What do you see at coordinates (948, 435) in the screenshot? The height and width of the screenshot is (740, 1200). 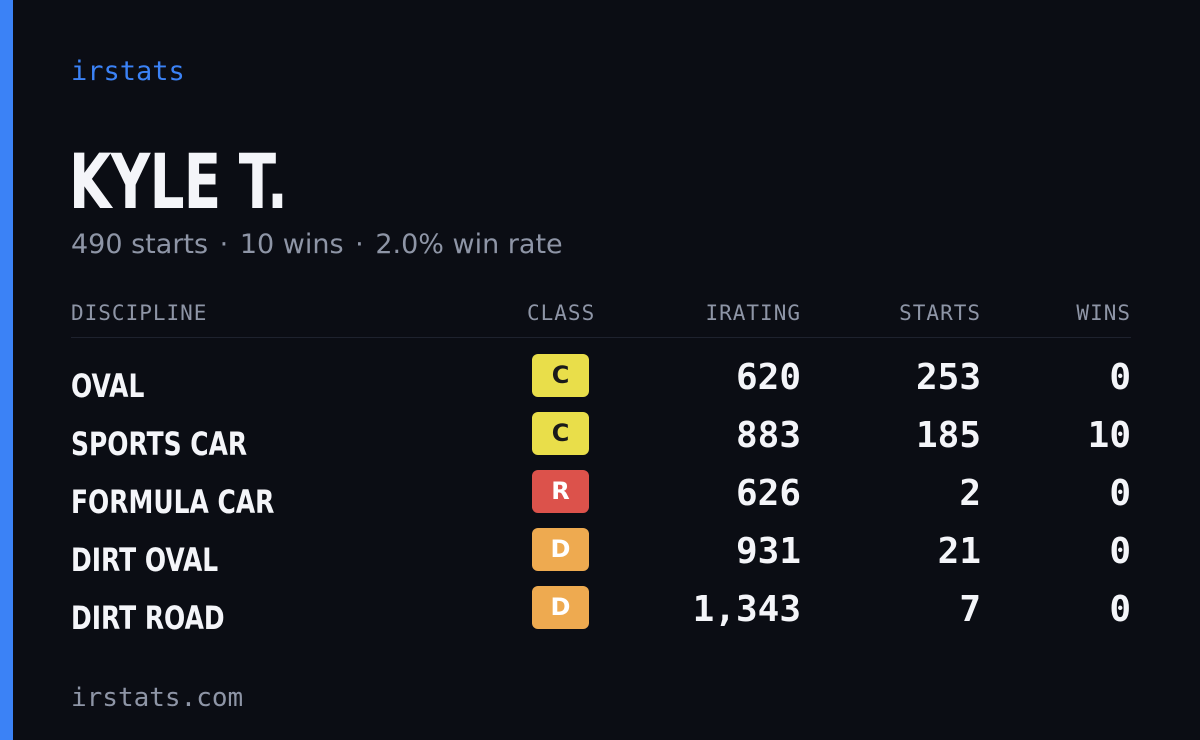 I see `starts-value: 185` at bounding box center [948, 435].